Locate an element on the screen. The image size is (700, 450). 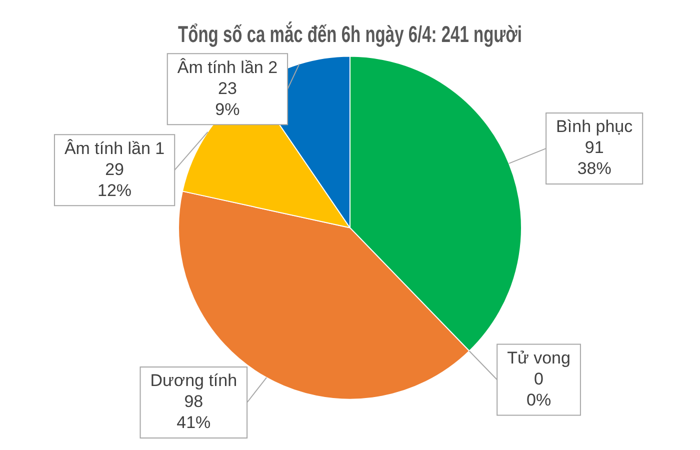
slice-label: Âm tính lần 2 is located at coordinates (227, 67).